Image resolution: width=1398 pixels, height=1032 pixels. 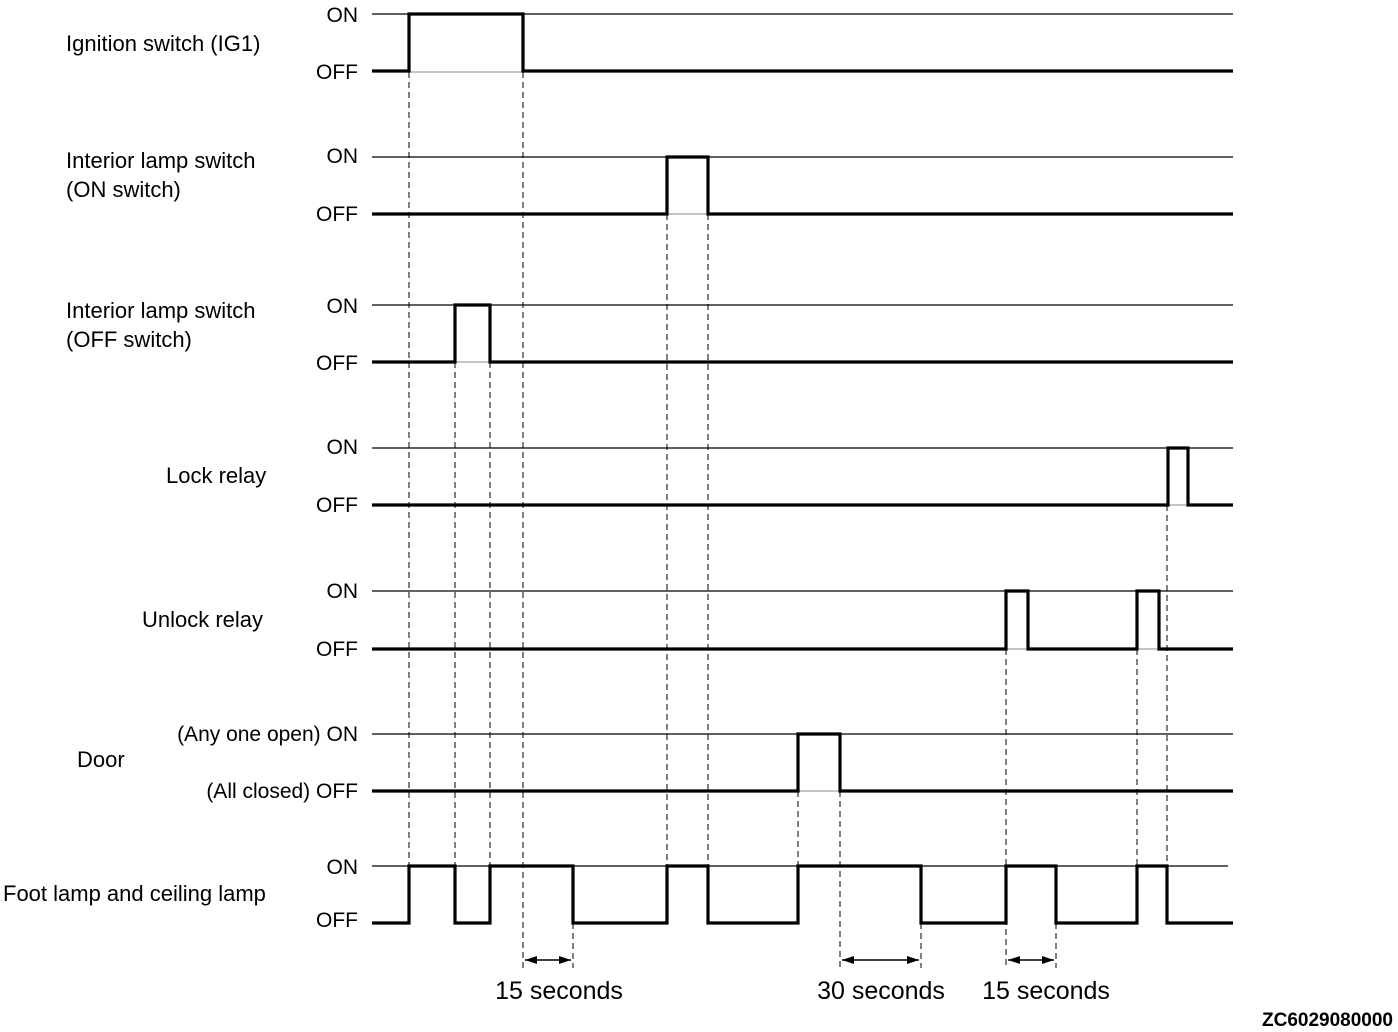 What do you see at coordinates (337, 214) in the screenshot?
I see `on-switch-off-label: OFF` at bounding box center [337, 214].